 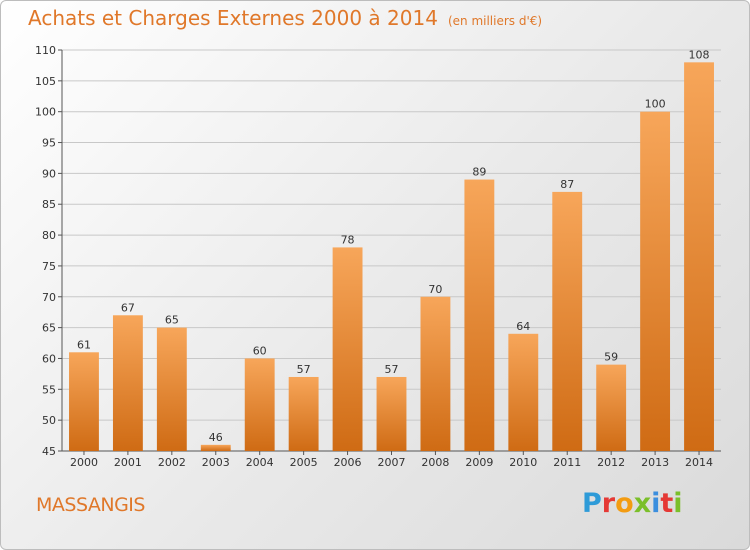 I want to click on chart-title-text: Achats et Charges Externes 2000 à 2014, so click(x=233, y=18).